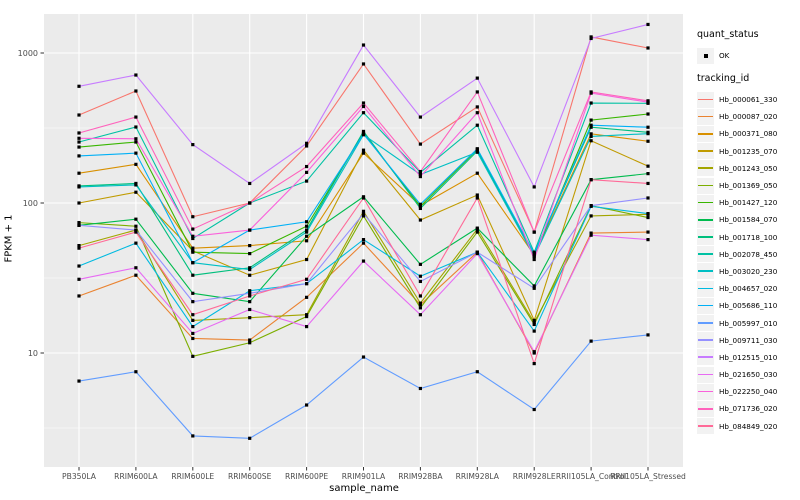 This screenshot has width=800, height=500. What do you see at coordinates (713, 55) in the screenshot?
I see `quant-status-legend-item: OK` at bounding box center [713, 55].